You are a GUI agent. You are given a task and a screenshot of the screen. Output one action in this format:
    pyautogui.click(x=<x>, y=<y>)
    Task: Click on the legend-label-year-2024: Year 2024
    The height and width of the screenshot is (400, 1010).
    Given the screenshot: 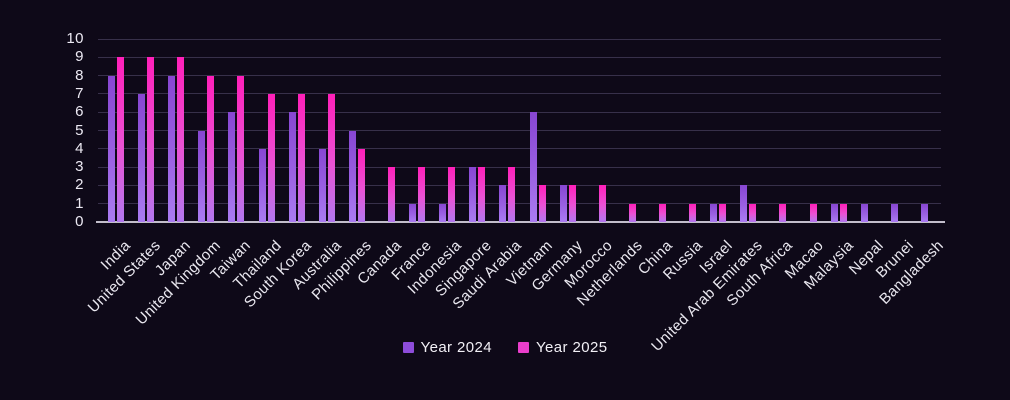 What is the action you would take?
    pyautogui.click(x=456, y=347)
    